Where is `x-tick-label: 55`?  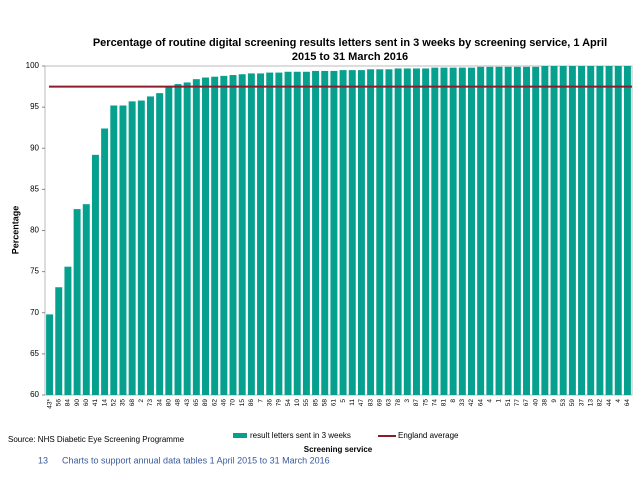 x-tick-label: 55 is located at coordinates (306, 403).